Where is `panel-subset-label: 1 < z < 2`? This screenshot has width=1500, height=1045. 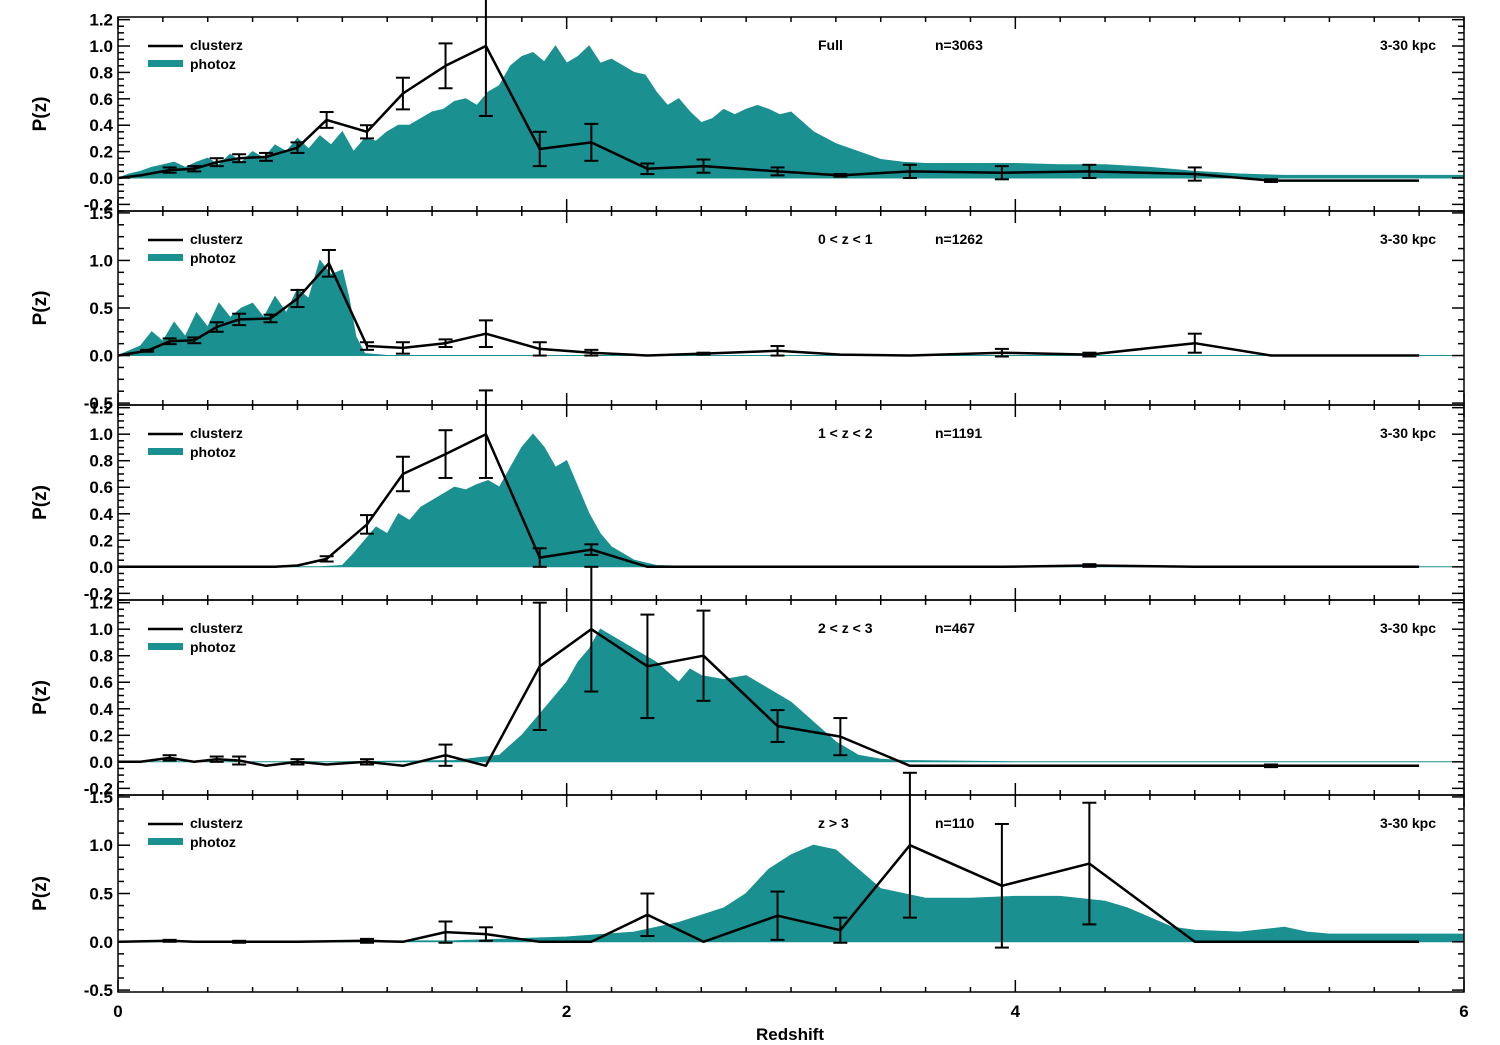 panel-subset-label: 1 < z < 2 is located at coordinates (845, 433).